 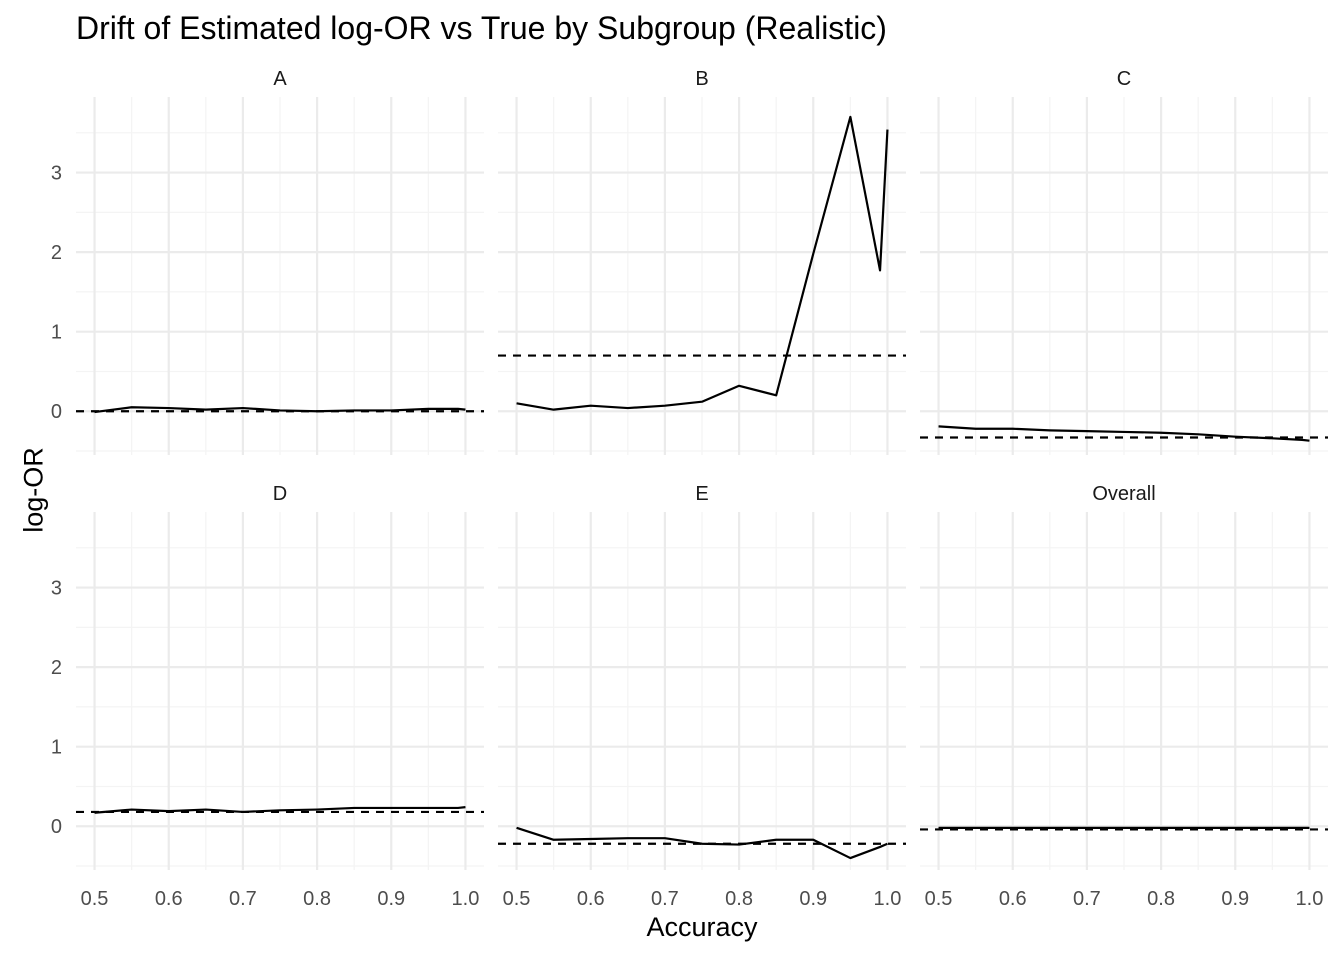 I want to click on facet-strip-label: C, so click(x=1124, y=79).